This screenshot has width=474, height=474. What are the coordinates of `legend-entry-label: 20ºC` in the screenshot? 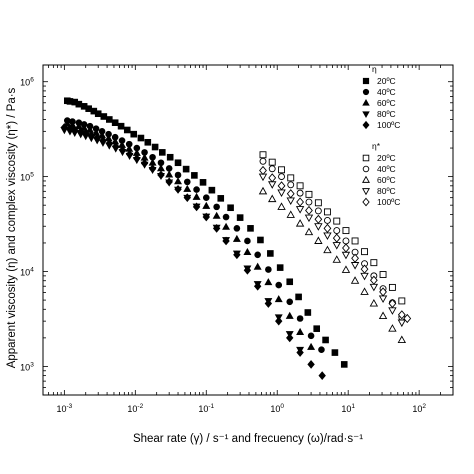 It's located at (386, 158).